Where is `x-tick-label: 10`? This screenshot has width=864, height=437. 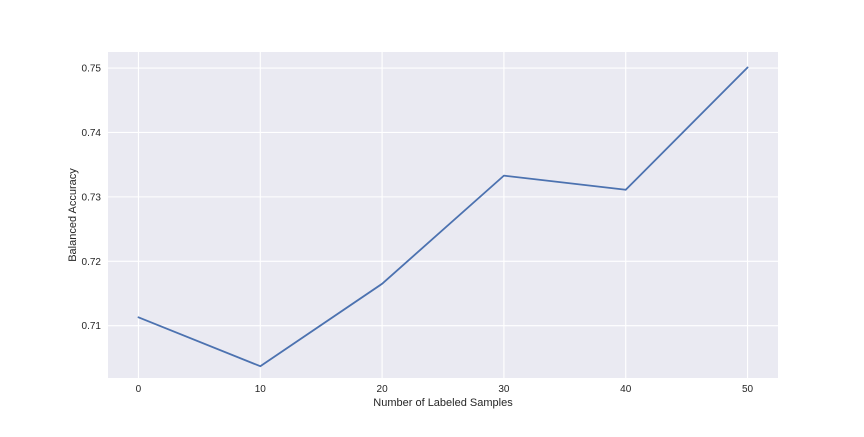 x-tick-label: 10 is located at coordinates (261, 389).